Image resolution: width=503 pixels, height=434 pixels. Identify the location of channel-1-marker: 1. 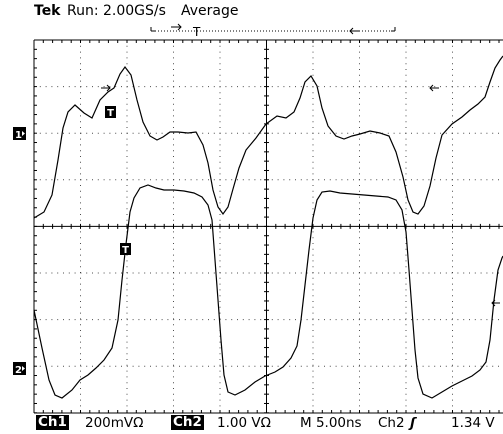
(19, 134).